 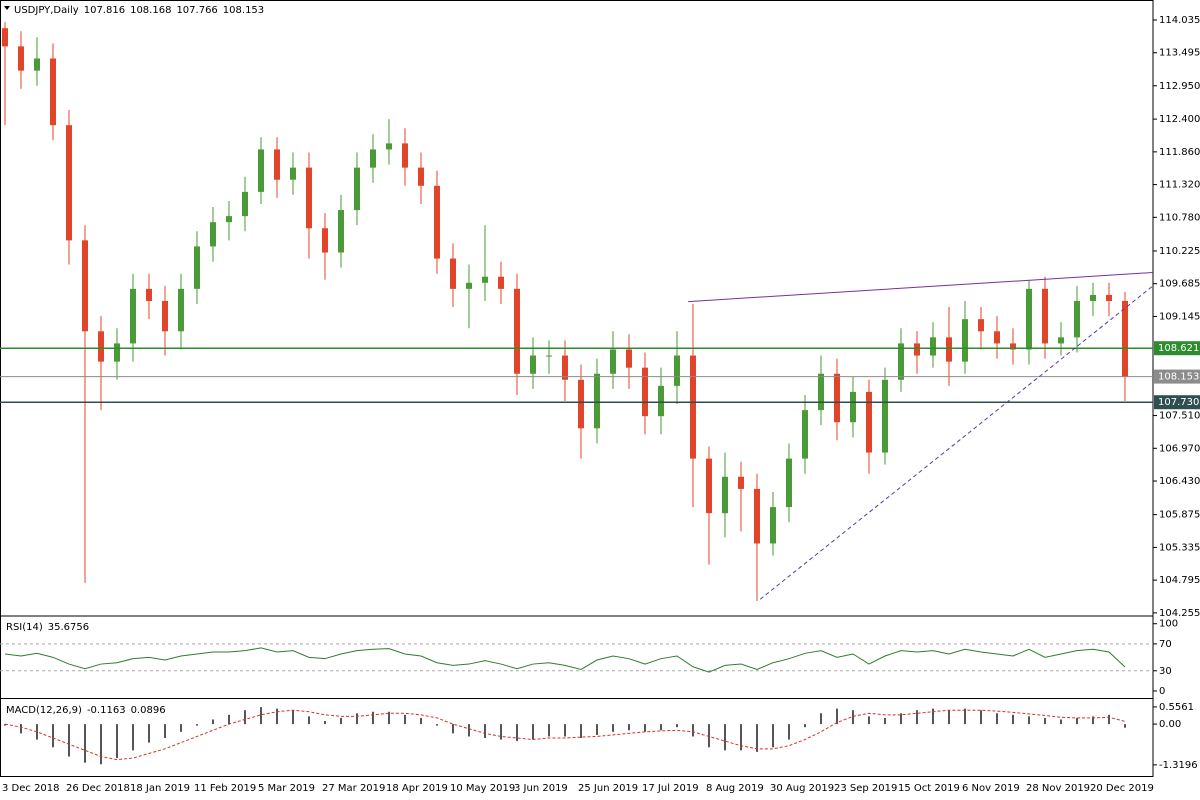 I want to click on trendline, so click(x=921, y=287).